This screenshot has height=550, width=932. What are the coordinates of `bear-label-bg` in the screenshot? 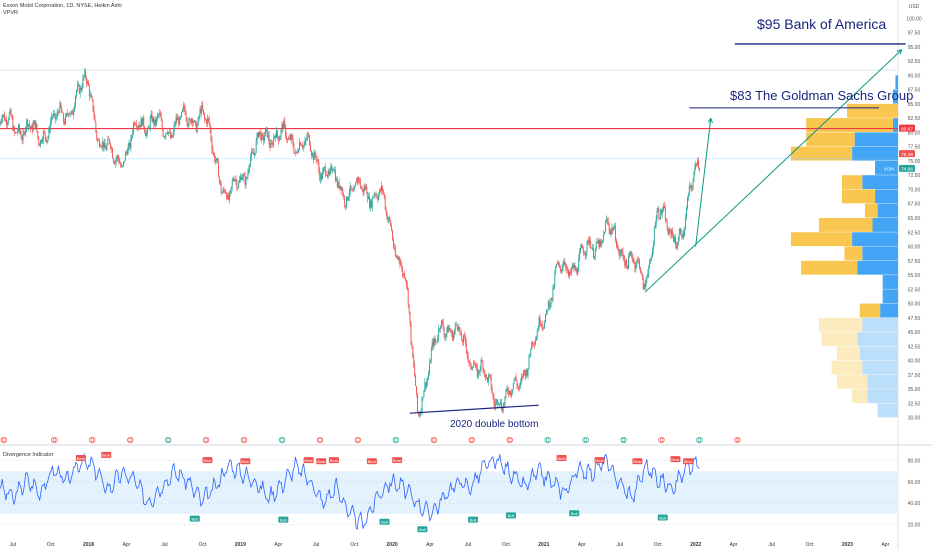 It's located at (599, 460).